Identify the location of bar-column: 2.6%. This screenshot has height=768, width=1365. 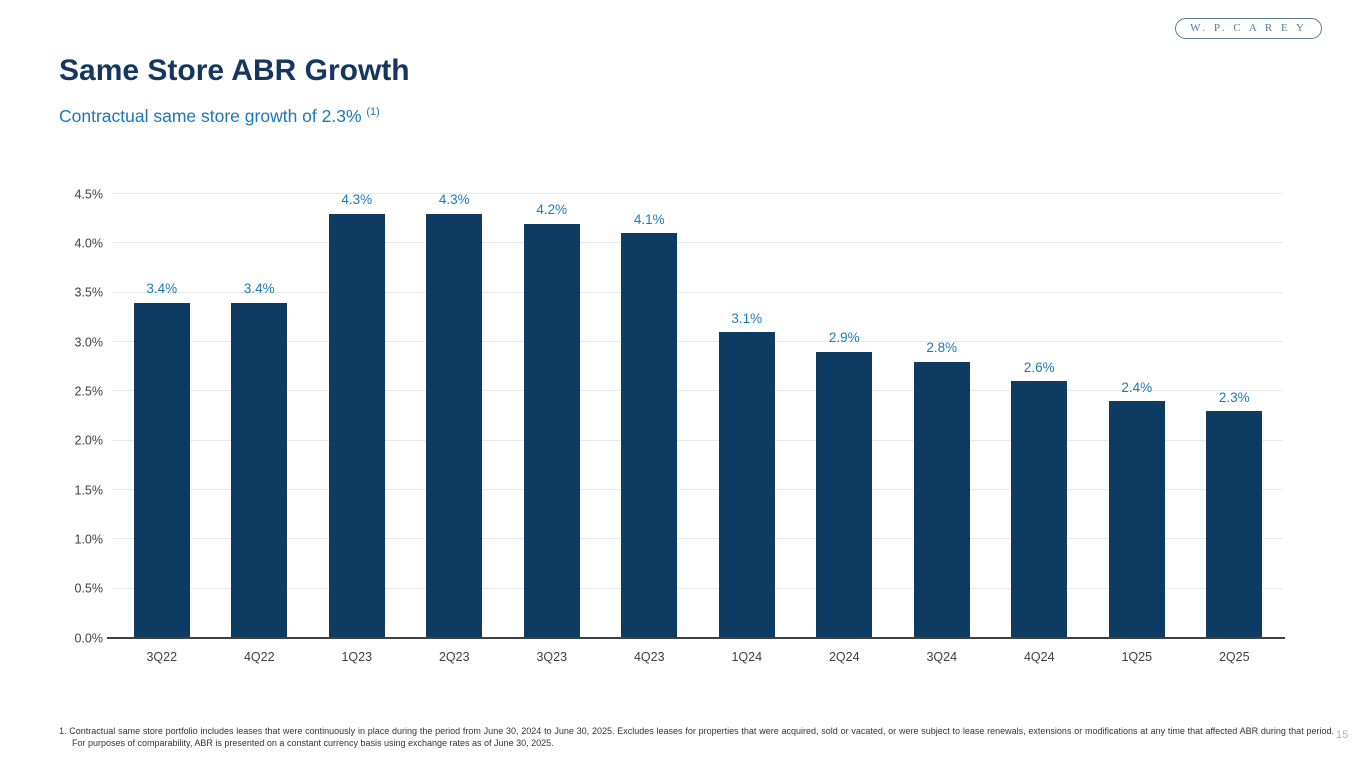
(1040, 416).